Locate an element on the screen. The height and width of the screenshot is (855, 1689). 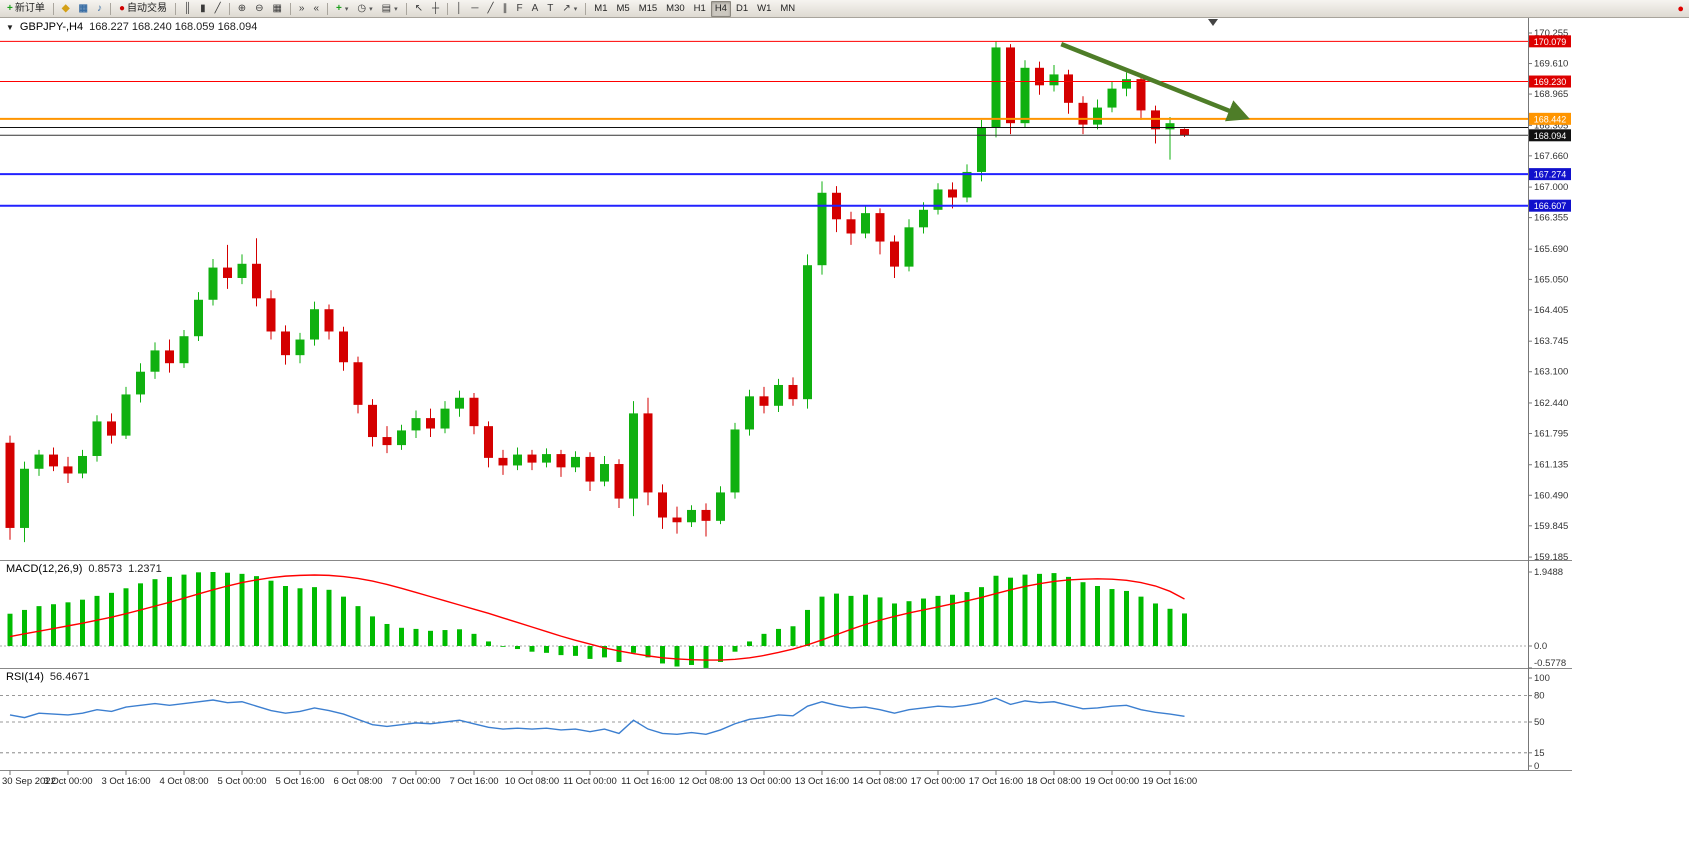
indicators-button: + ▾ is located at coordinates (342, 9).